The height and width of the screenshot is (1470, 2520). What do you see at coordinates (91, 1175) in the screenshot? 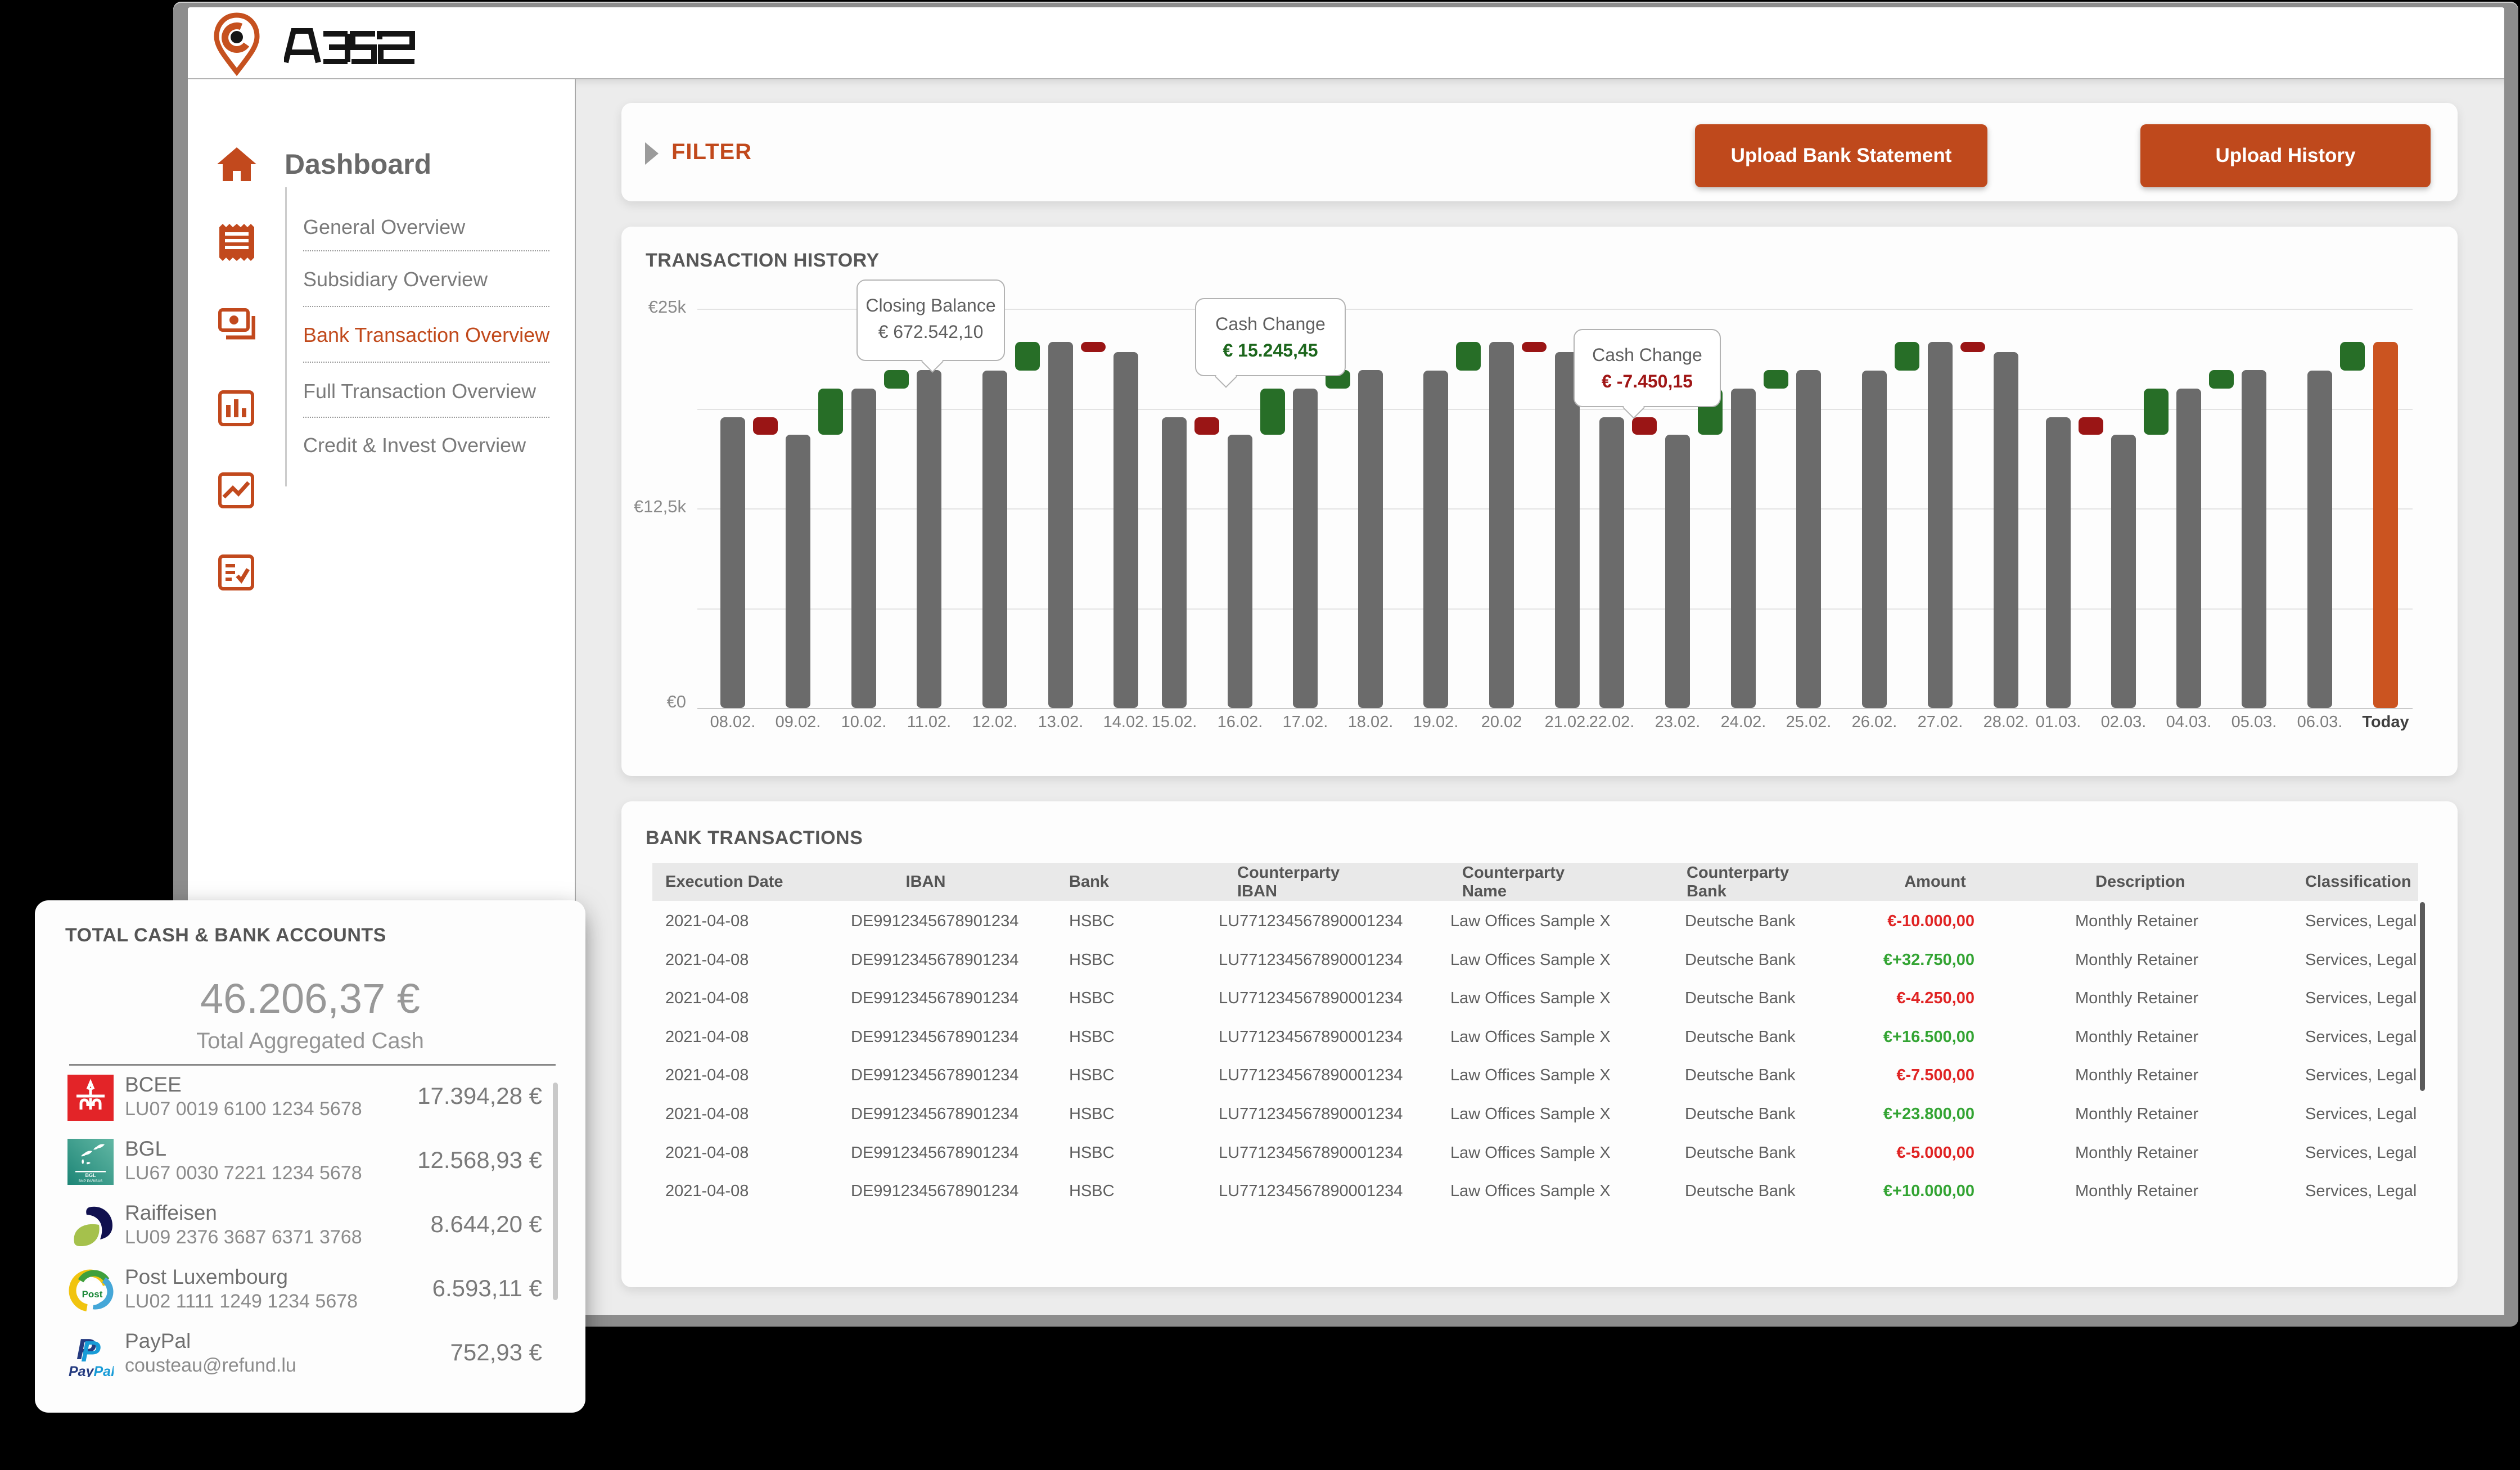
I see `svg-text: BGL` at bounding box center [91, 1175].